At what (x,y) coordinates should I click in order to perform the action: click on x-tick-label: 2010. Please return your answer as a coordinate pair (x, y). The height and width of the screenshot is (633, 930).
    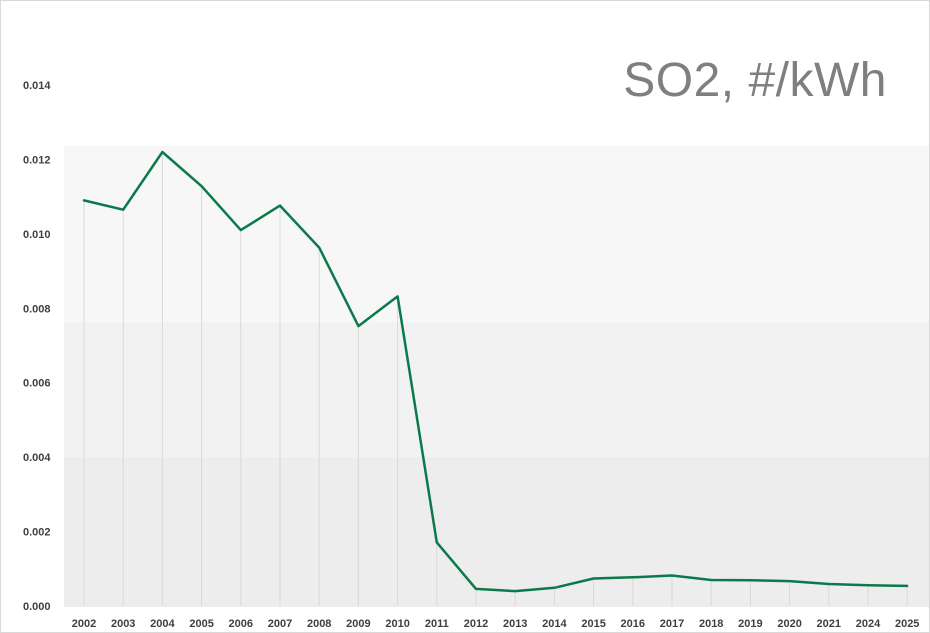
    Looking at the image, I should click on (397, 624).